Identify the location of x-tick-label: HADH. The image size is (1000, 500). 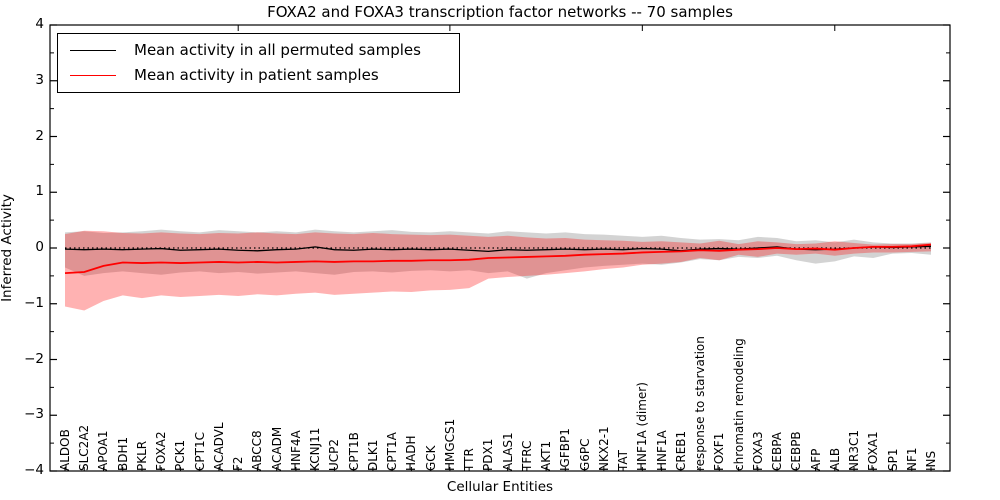
(411, 453).